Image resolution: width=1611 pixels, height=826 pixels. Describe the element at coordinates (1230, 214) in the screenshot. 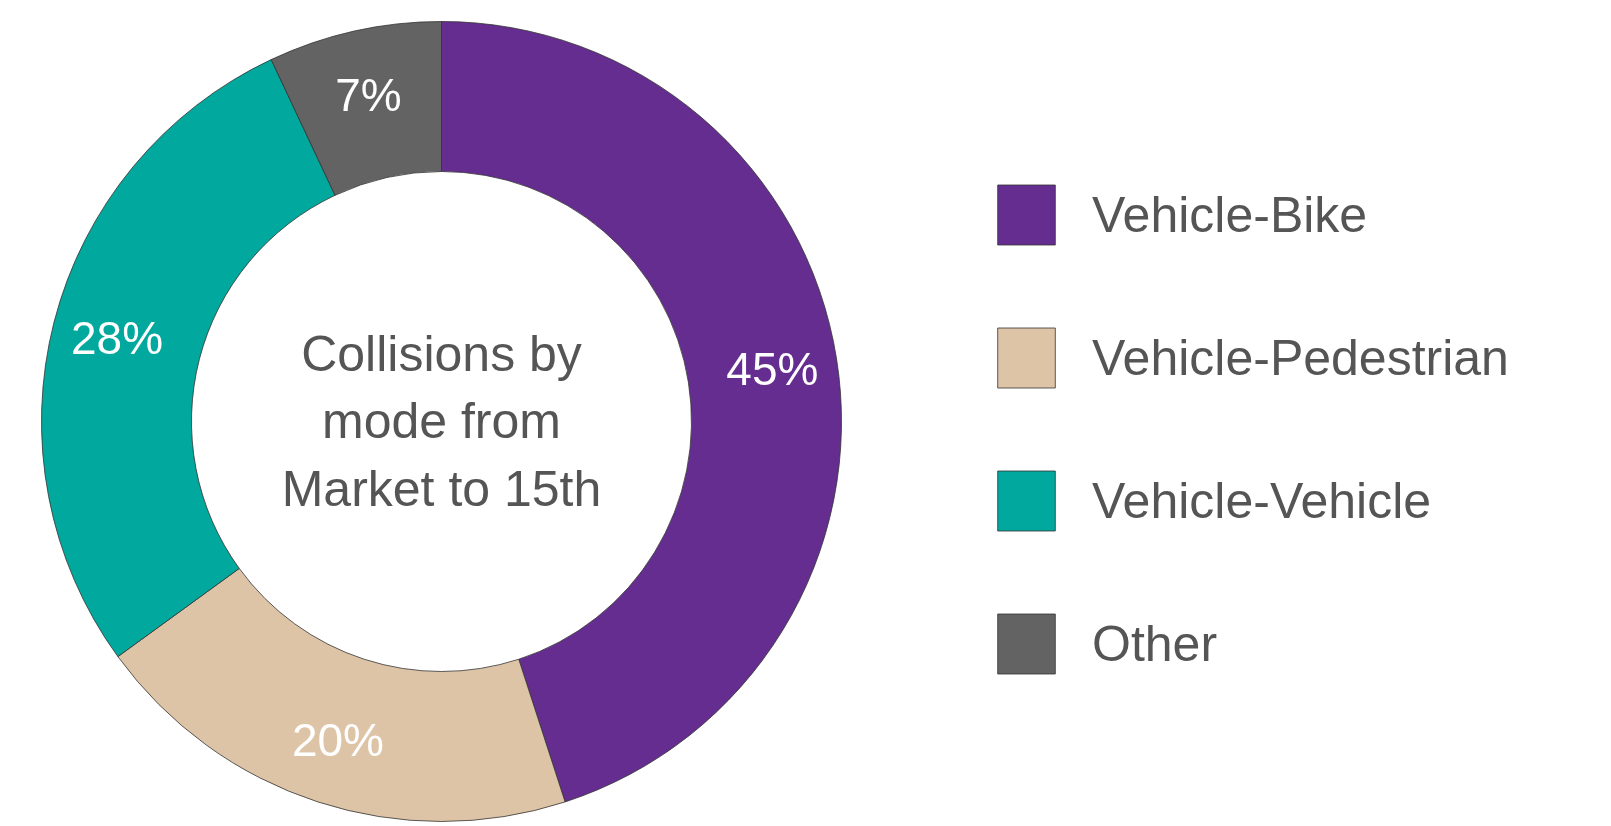

I see `legend-label: Vehicle-Bike` at that location.